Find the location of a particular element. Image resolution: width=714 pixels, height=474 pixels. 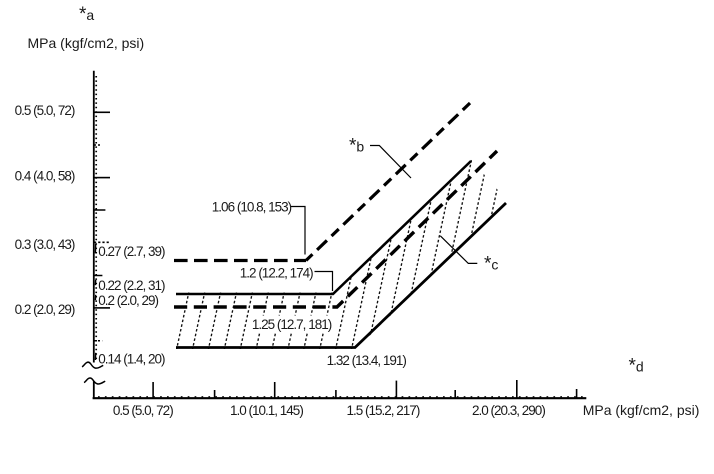

svg-text: 1.32 (13.4, 191) is located at coordinates (367, 360).